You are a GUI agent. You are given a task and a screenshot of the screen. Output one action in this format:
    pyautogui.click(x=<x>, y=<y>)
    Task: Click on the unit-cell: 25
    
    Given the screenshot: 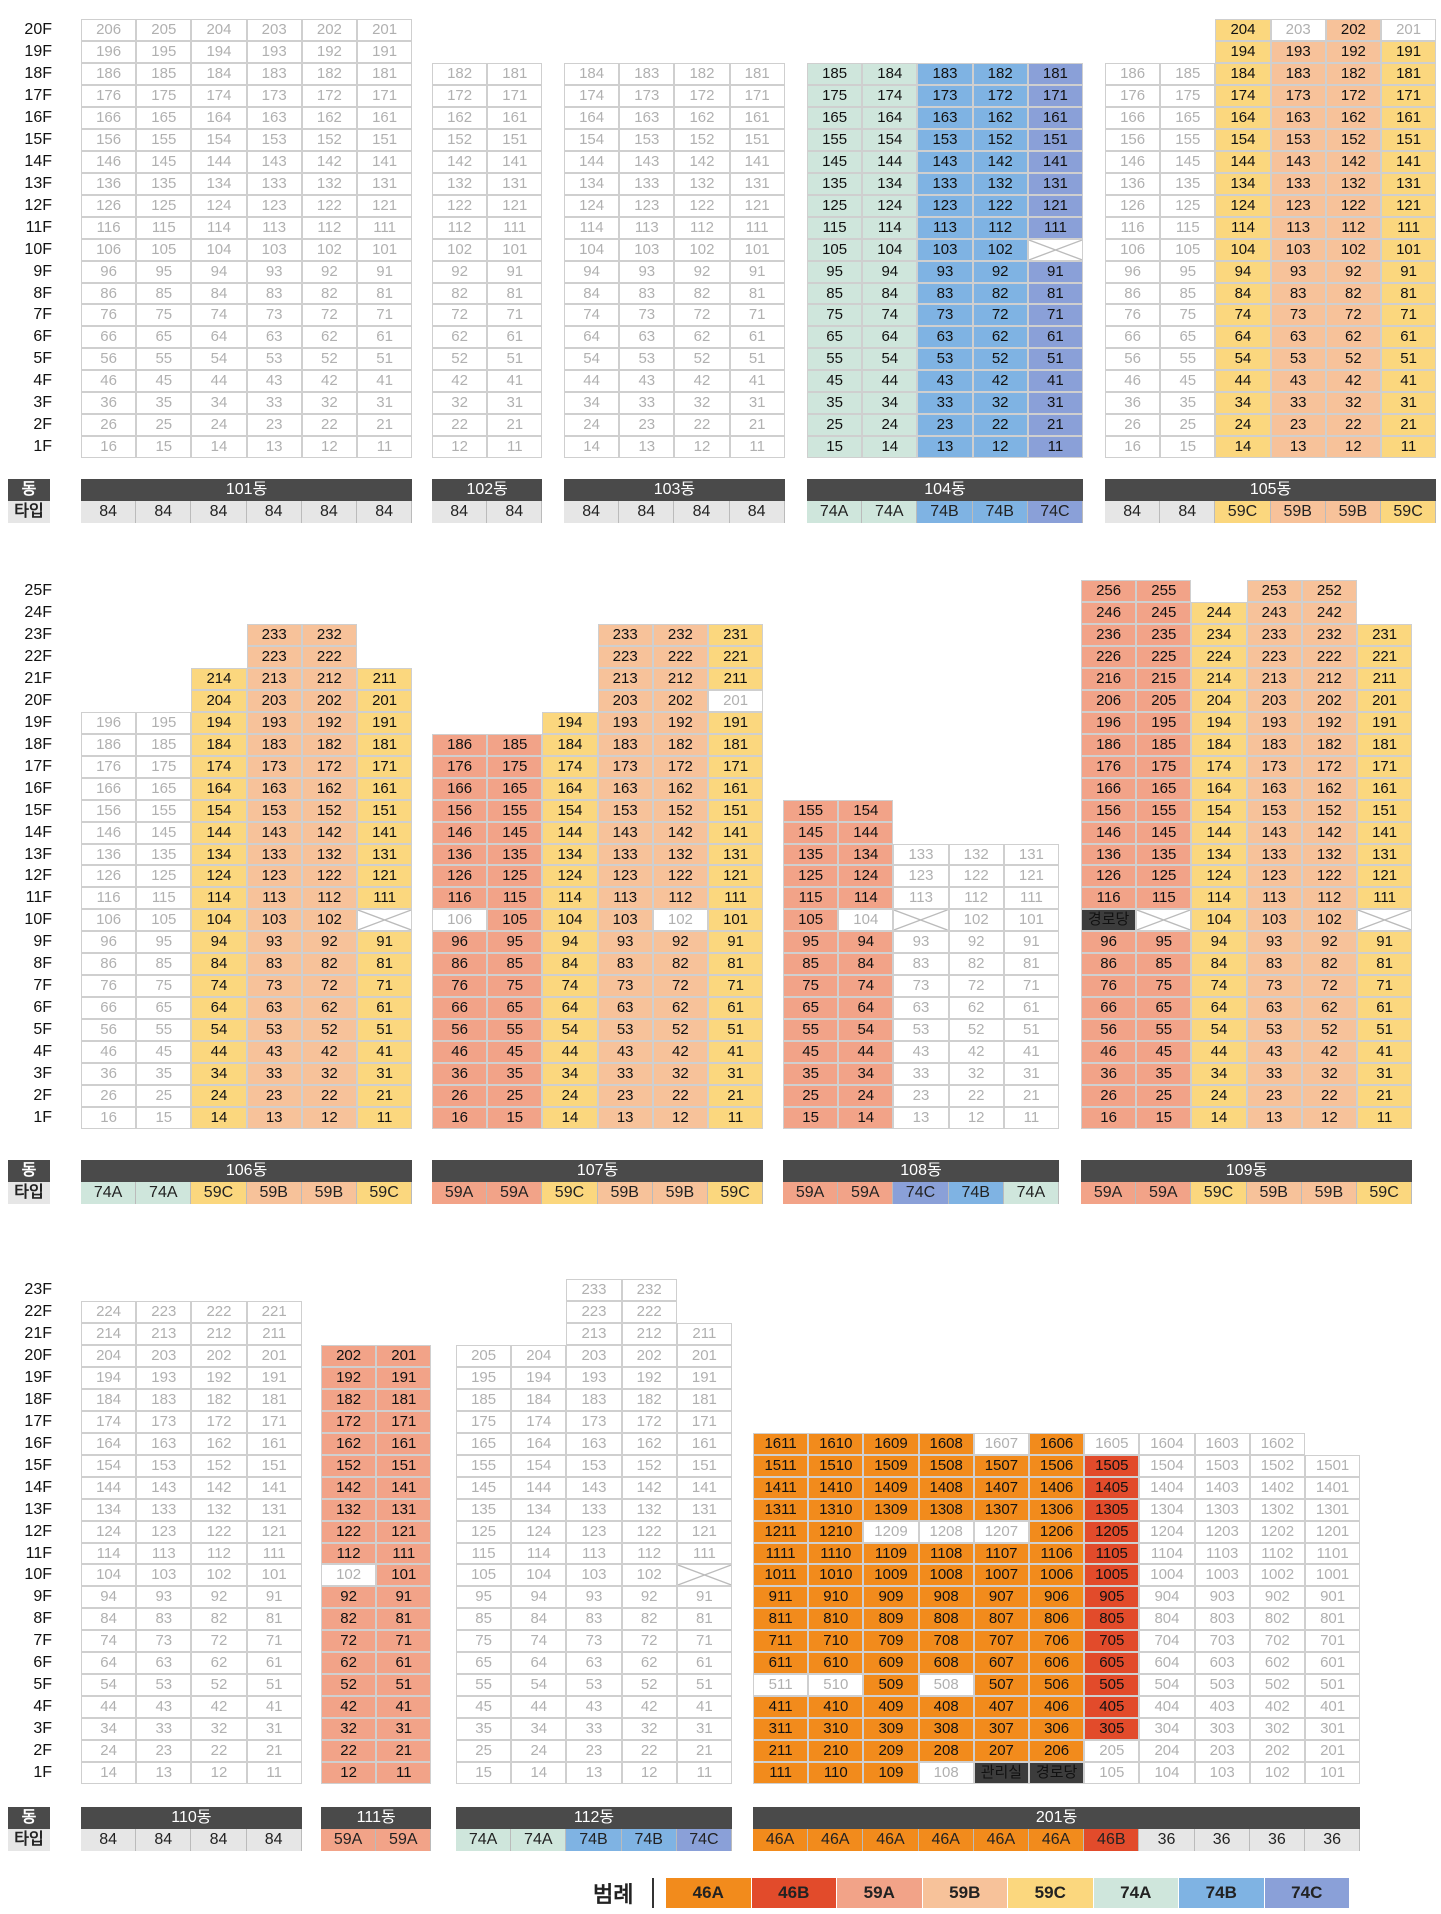 What is the action you would take?
    pyautogui.click(x=1164, y=1096)
    